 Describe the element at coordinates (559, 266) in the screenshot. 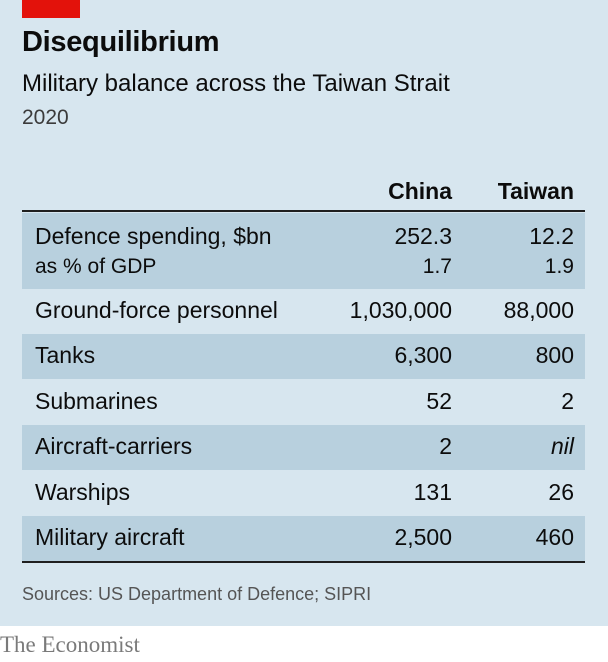

I see `cell-taiwan-sub: 1.9` at that location.